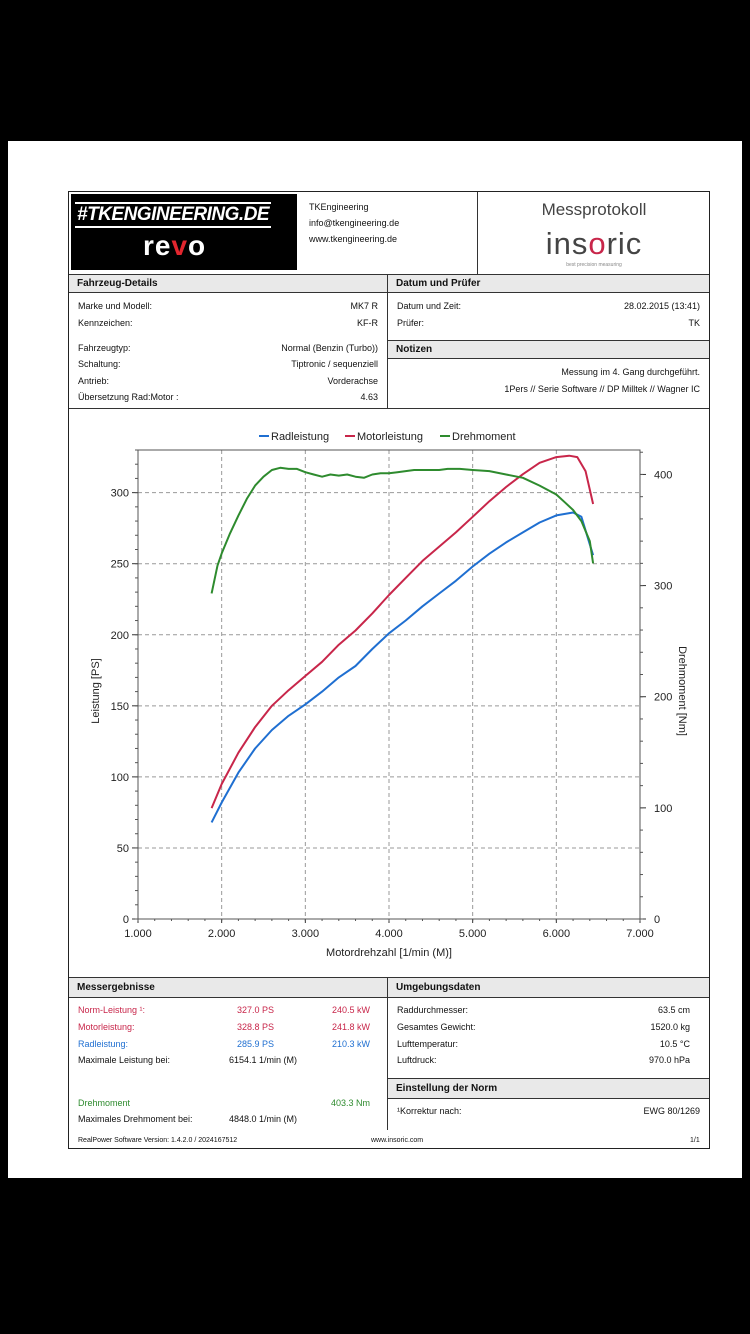 Image resolution: width=750 pixels, height=1334 pixels. Describe the element at coordinates (120, 494) in the screenshot. I see `y-tick-label: 300` at that location.